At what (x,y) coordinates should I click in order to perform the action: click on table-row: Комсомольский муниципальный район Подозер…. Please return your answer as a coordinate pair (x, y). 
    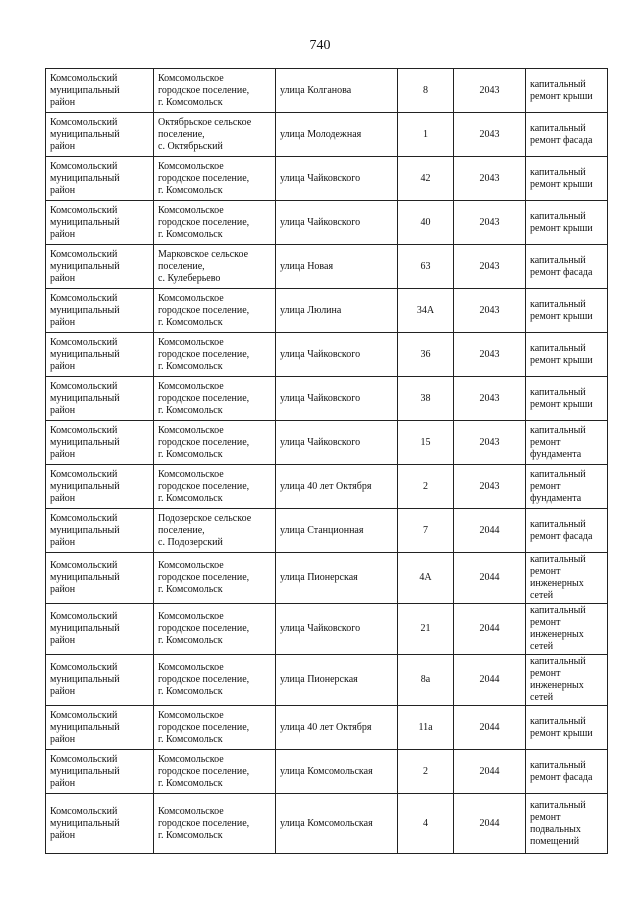
    Looking at the image, I should click on (326, 530).